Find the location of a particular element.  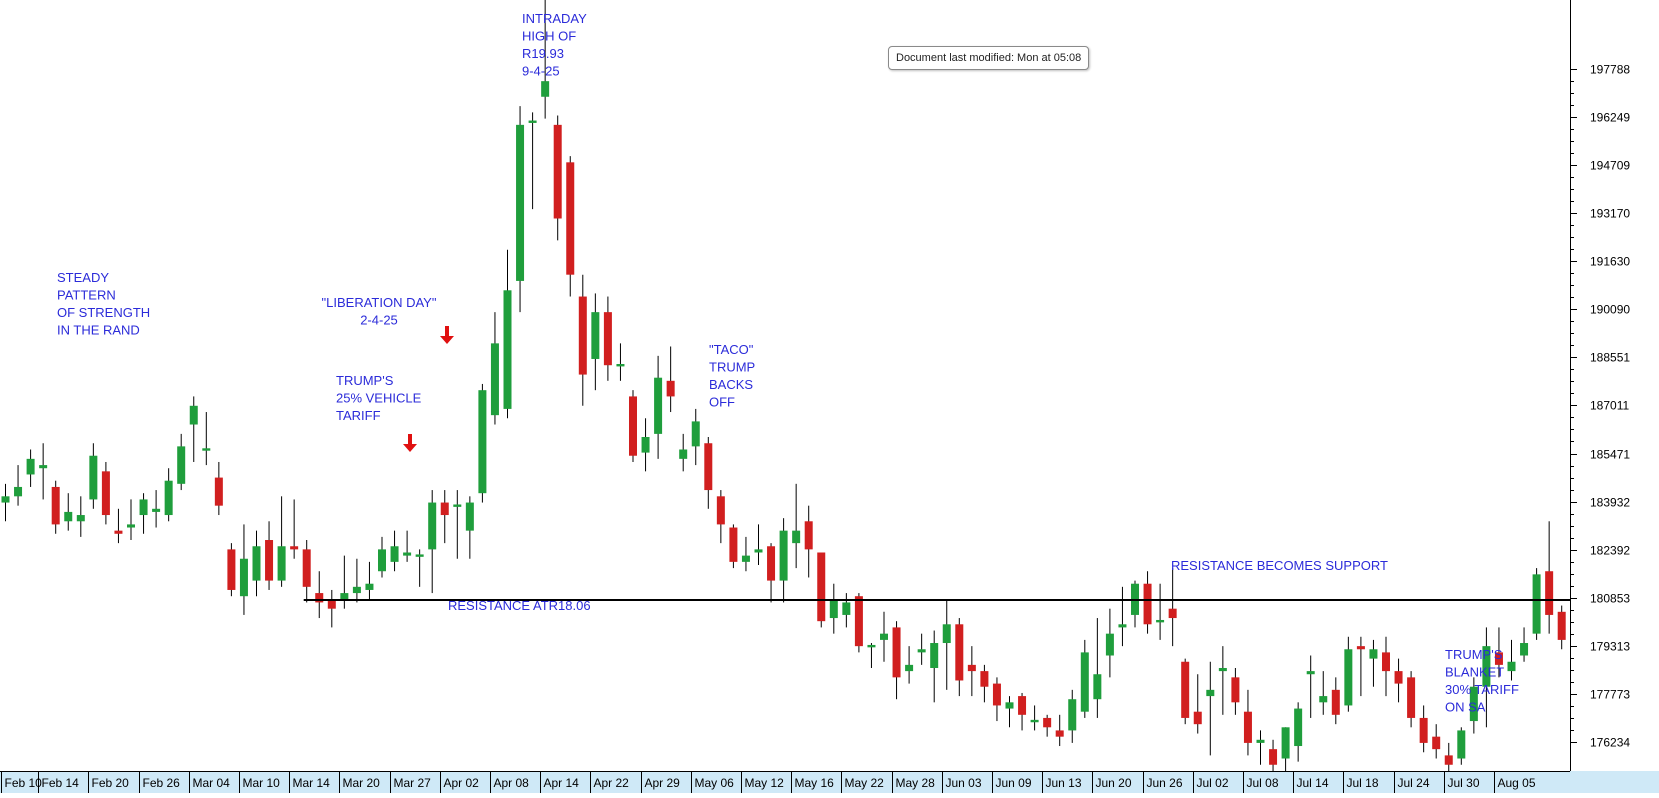

price-tick-label: 185471 is located at coordinates (1610, 455).